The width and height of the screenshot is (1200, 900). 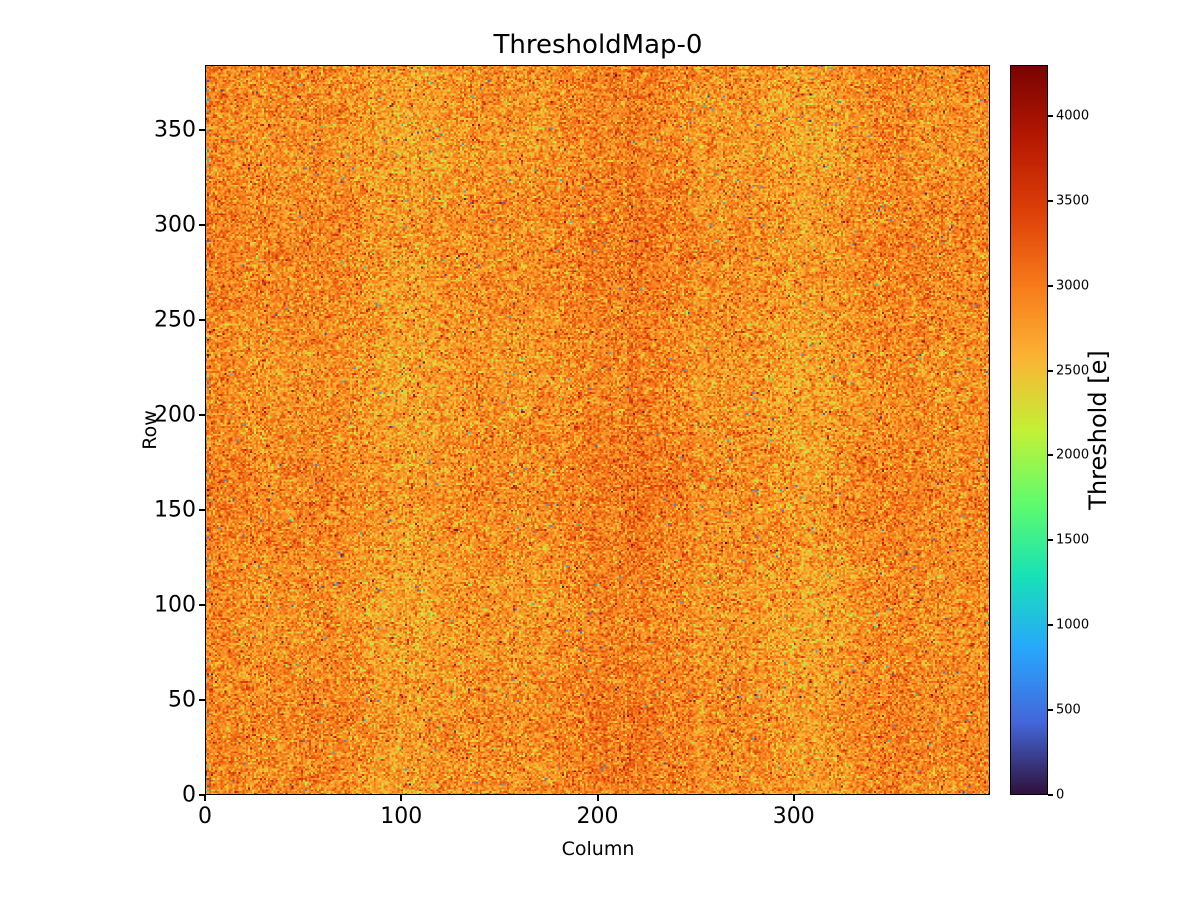 What do you see at coordinates (175, 225) in the screenshot?
I see `y-tick-label: 300` at bounding box center [175, 225].